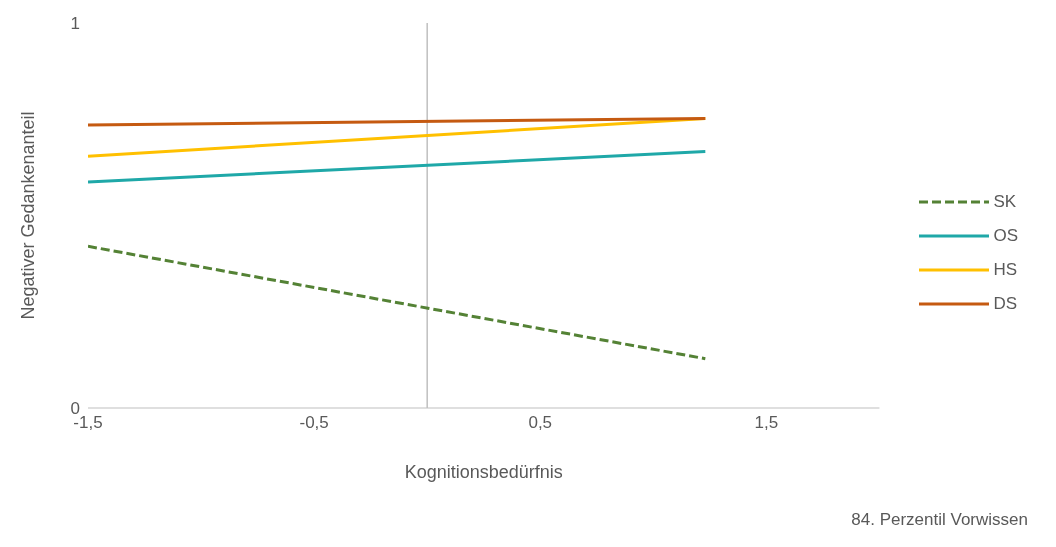 The height and width of the screenshot is (547, 1056). What do you see at coordinates (540, 423) in the screenshot?
I see `x-tick-label: 0,5` at bounding box center [540, 423].